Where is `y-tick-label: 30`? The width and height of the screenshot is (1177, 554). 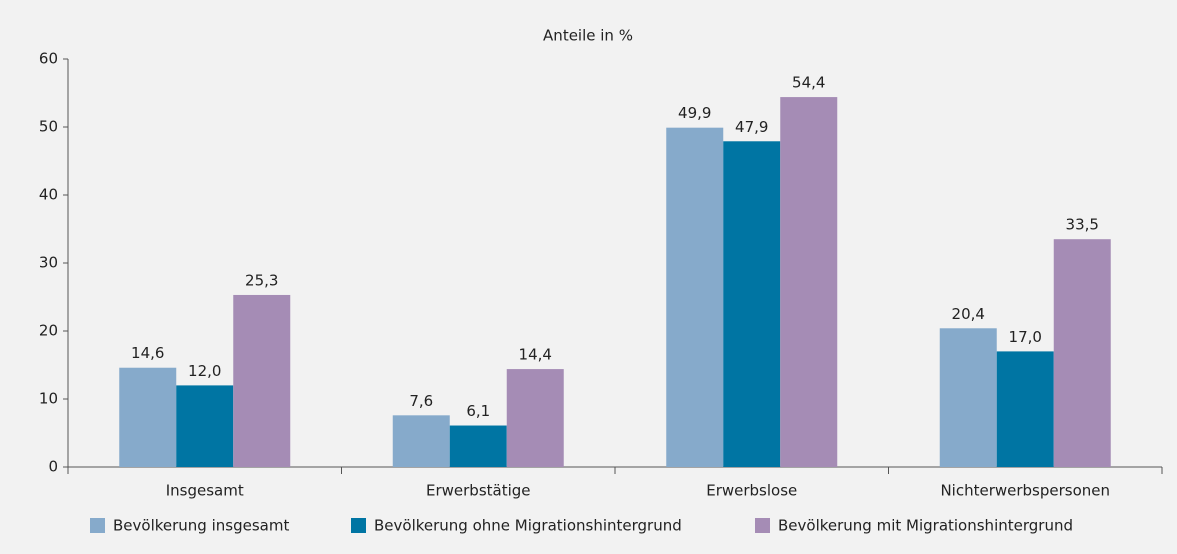 y-tick-label: 30 is located at coordinates (48, 263).